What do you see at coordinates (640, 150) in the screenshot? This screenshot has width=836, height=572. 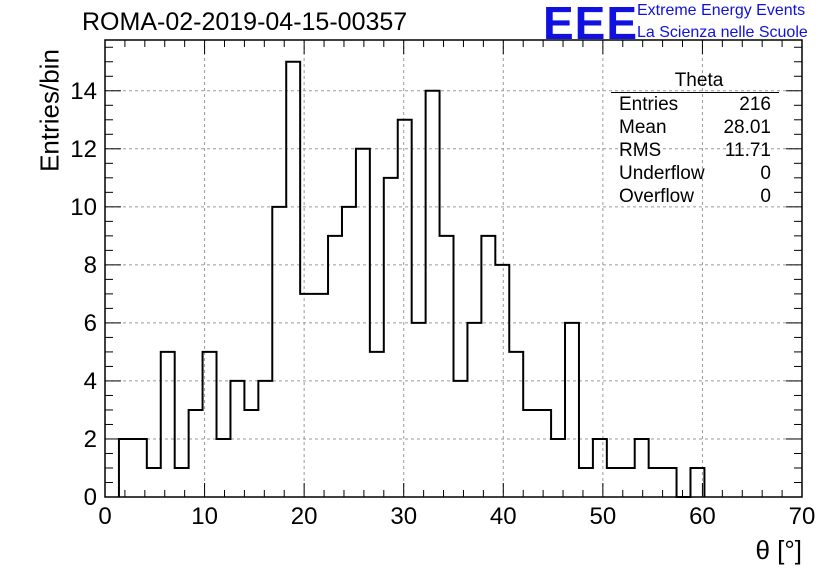 I see `stats-label: RMS` at bounding box center [640, 150].